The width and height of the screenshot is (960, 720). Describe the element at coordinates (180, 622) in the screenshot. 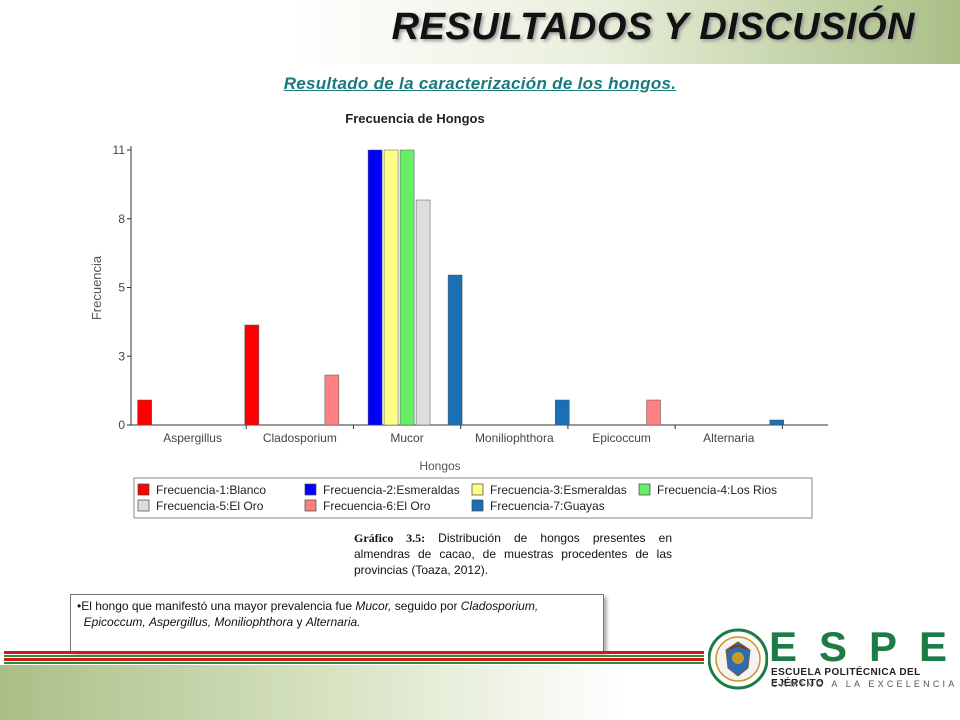

I see `note-aspergillus: Aspergillus,` at that location.